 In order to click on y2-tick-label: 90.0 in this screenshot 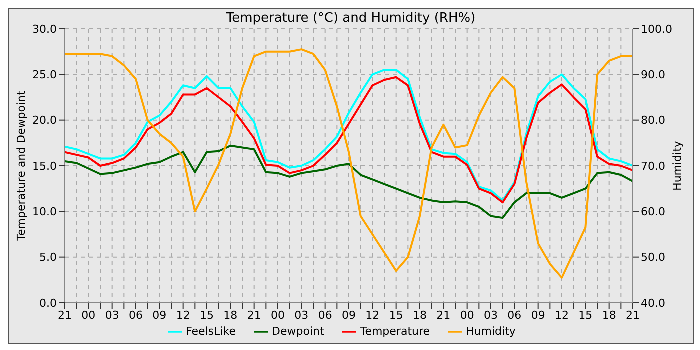, I will do `click(653, 75)`.